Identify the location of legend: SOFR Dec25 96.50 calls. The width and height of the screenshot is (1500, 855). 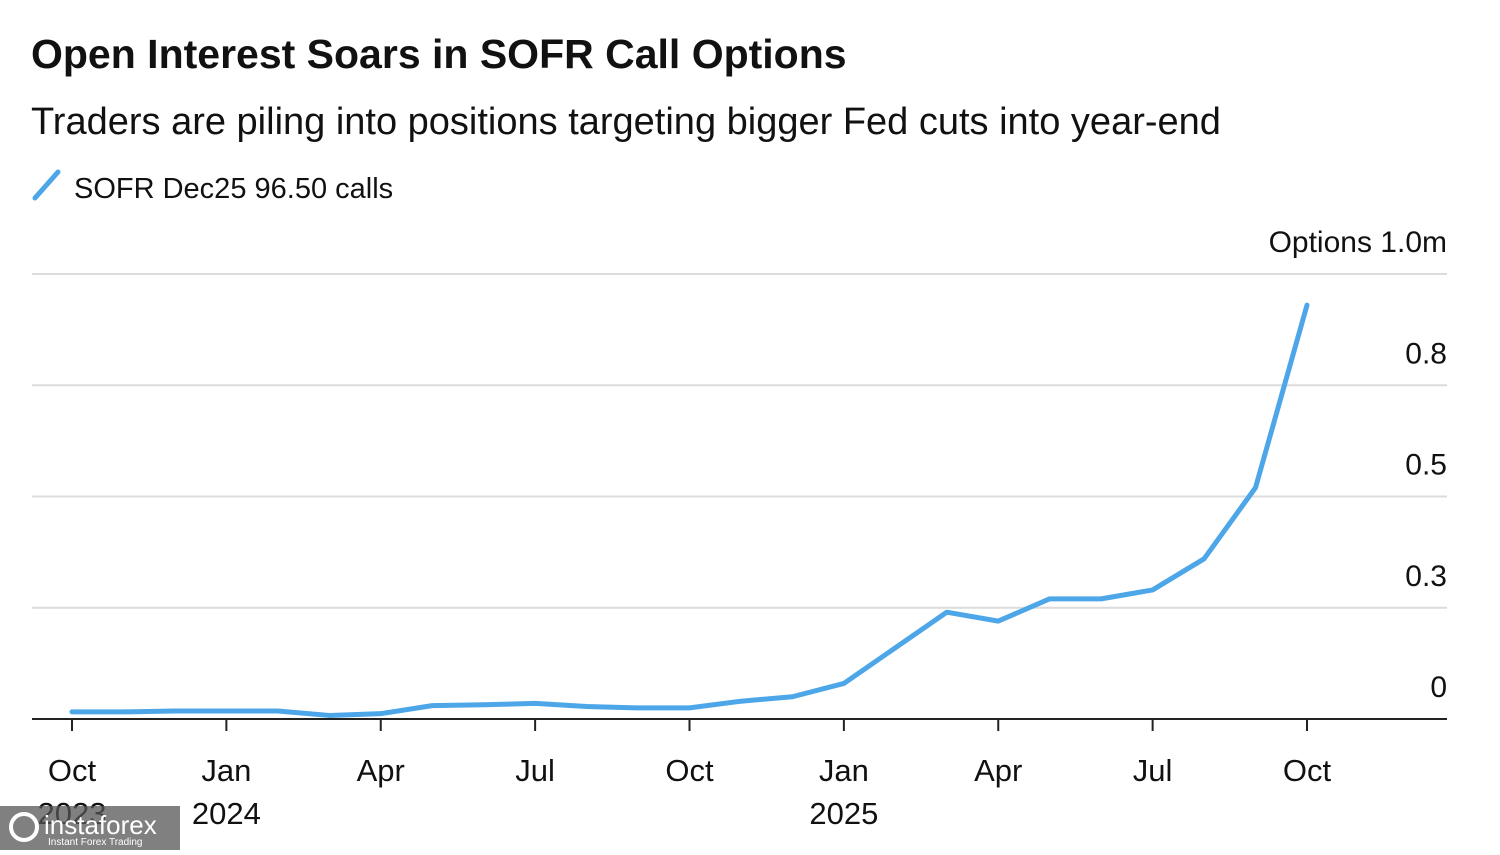
(212, 187).